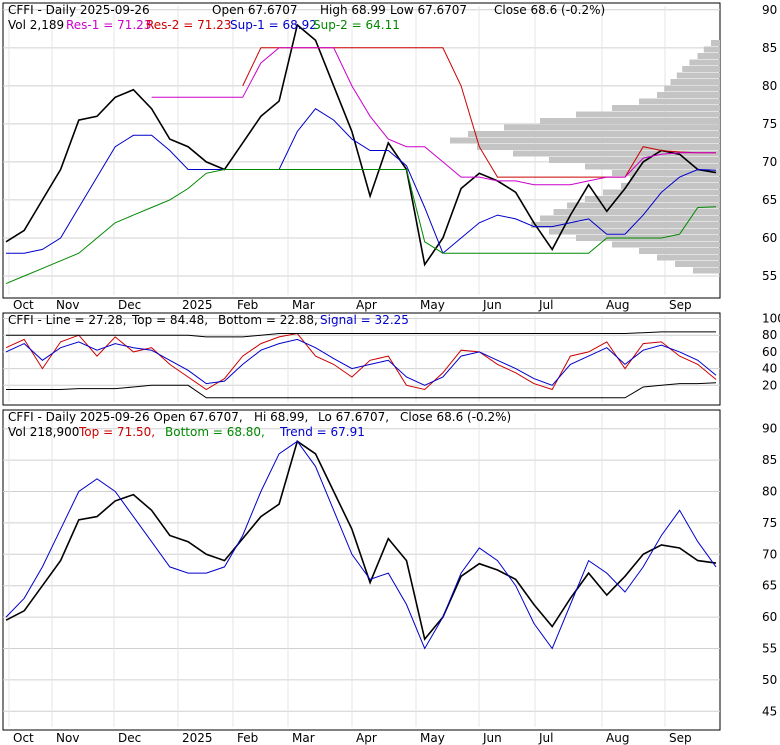 This screenshot has width=780, height=745. Describe the element at coordinates (361, 390) in the screenshot. I see `series-line-bottom` at that location.